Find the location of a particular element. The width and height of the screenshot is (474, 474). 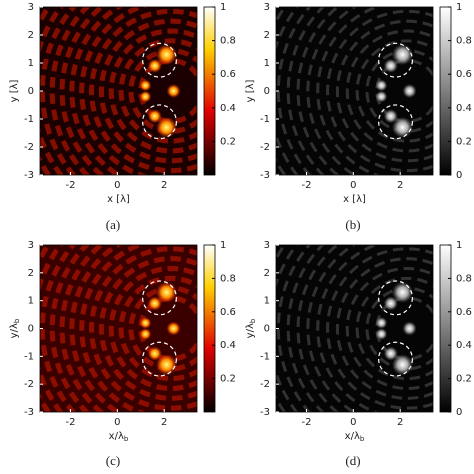

colorbar is located at coordinates (445, 328).